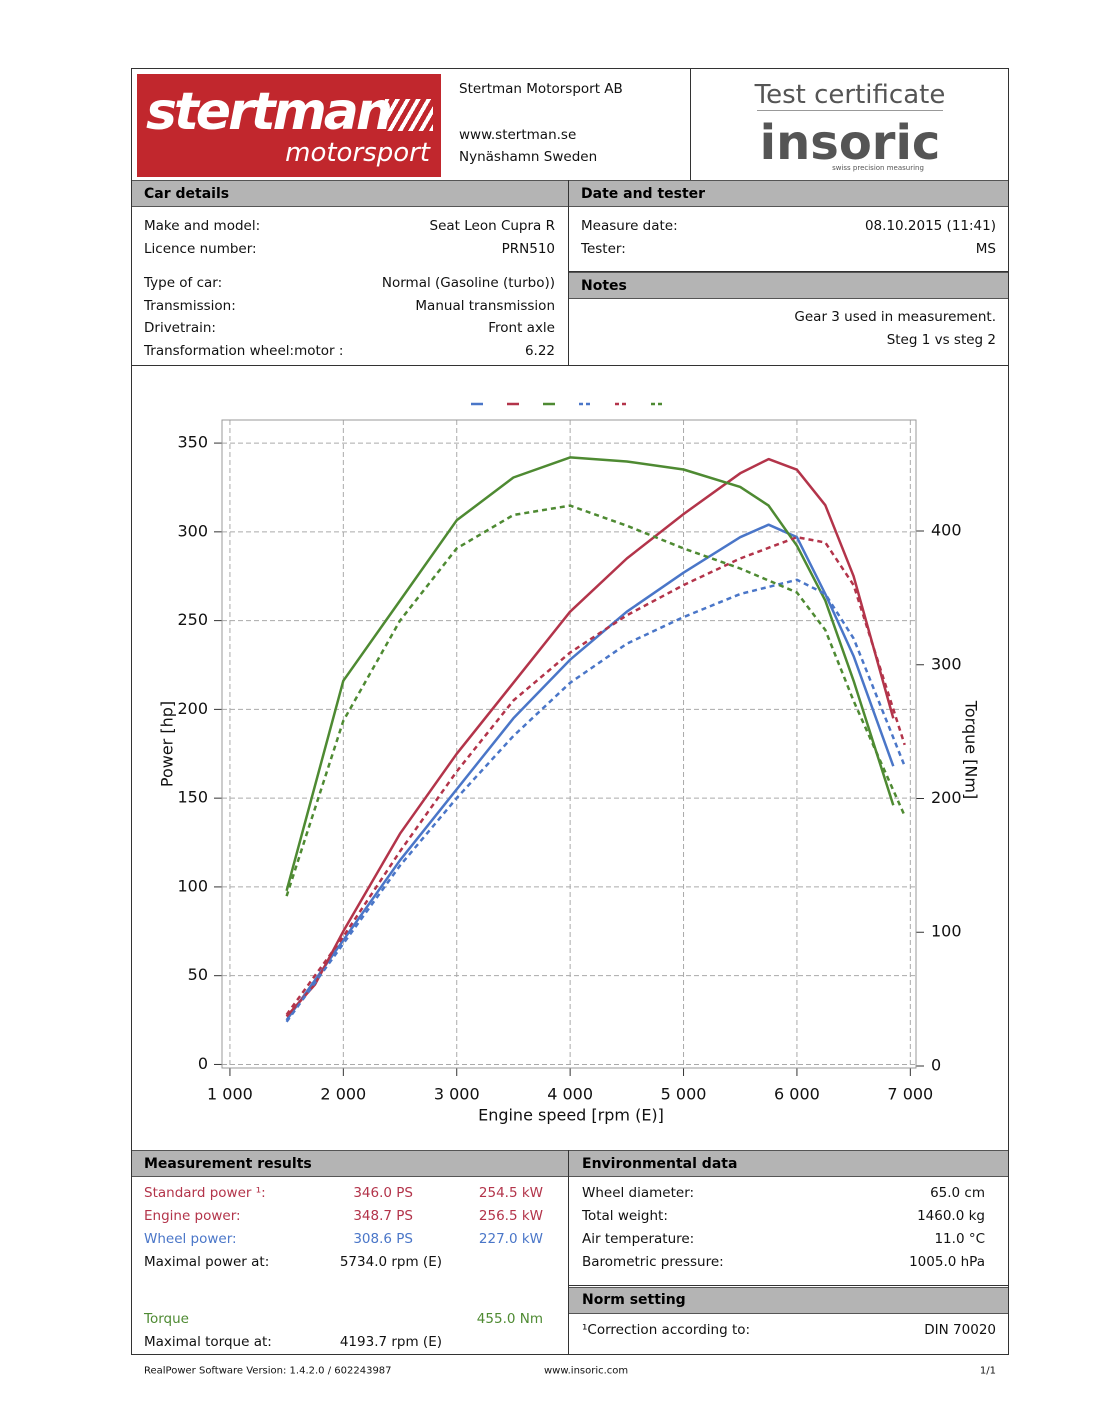 The image size is (1100, 1422). What do you see at coordinates (634, 1300) in the screenshot?
I see `section-title: Norm setting` at bounding box center [634, 1300].